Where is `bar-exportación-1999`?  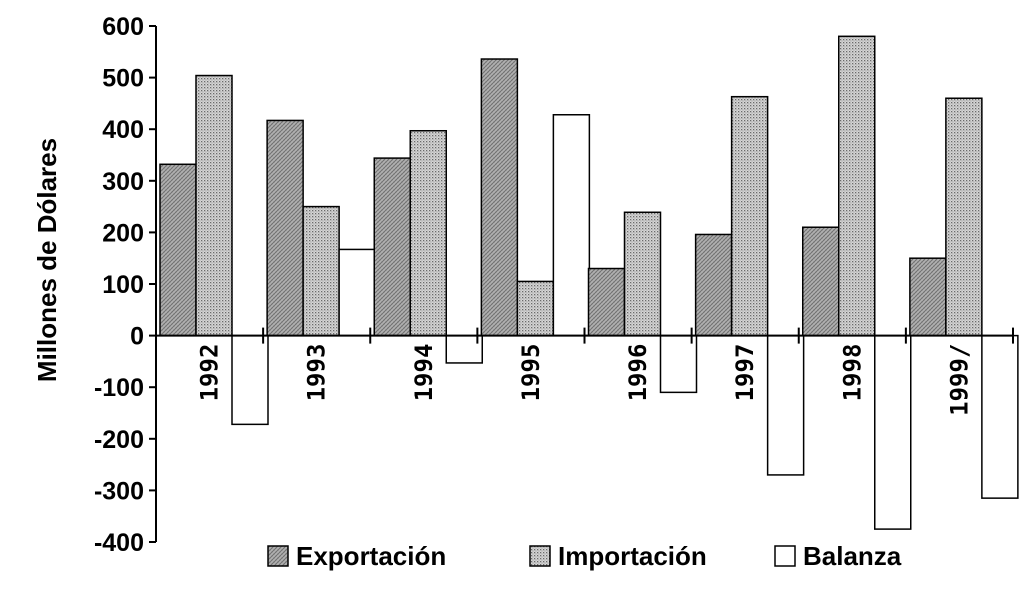
bar-exportación-1999 is located at coordinates (928, 297).